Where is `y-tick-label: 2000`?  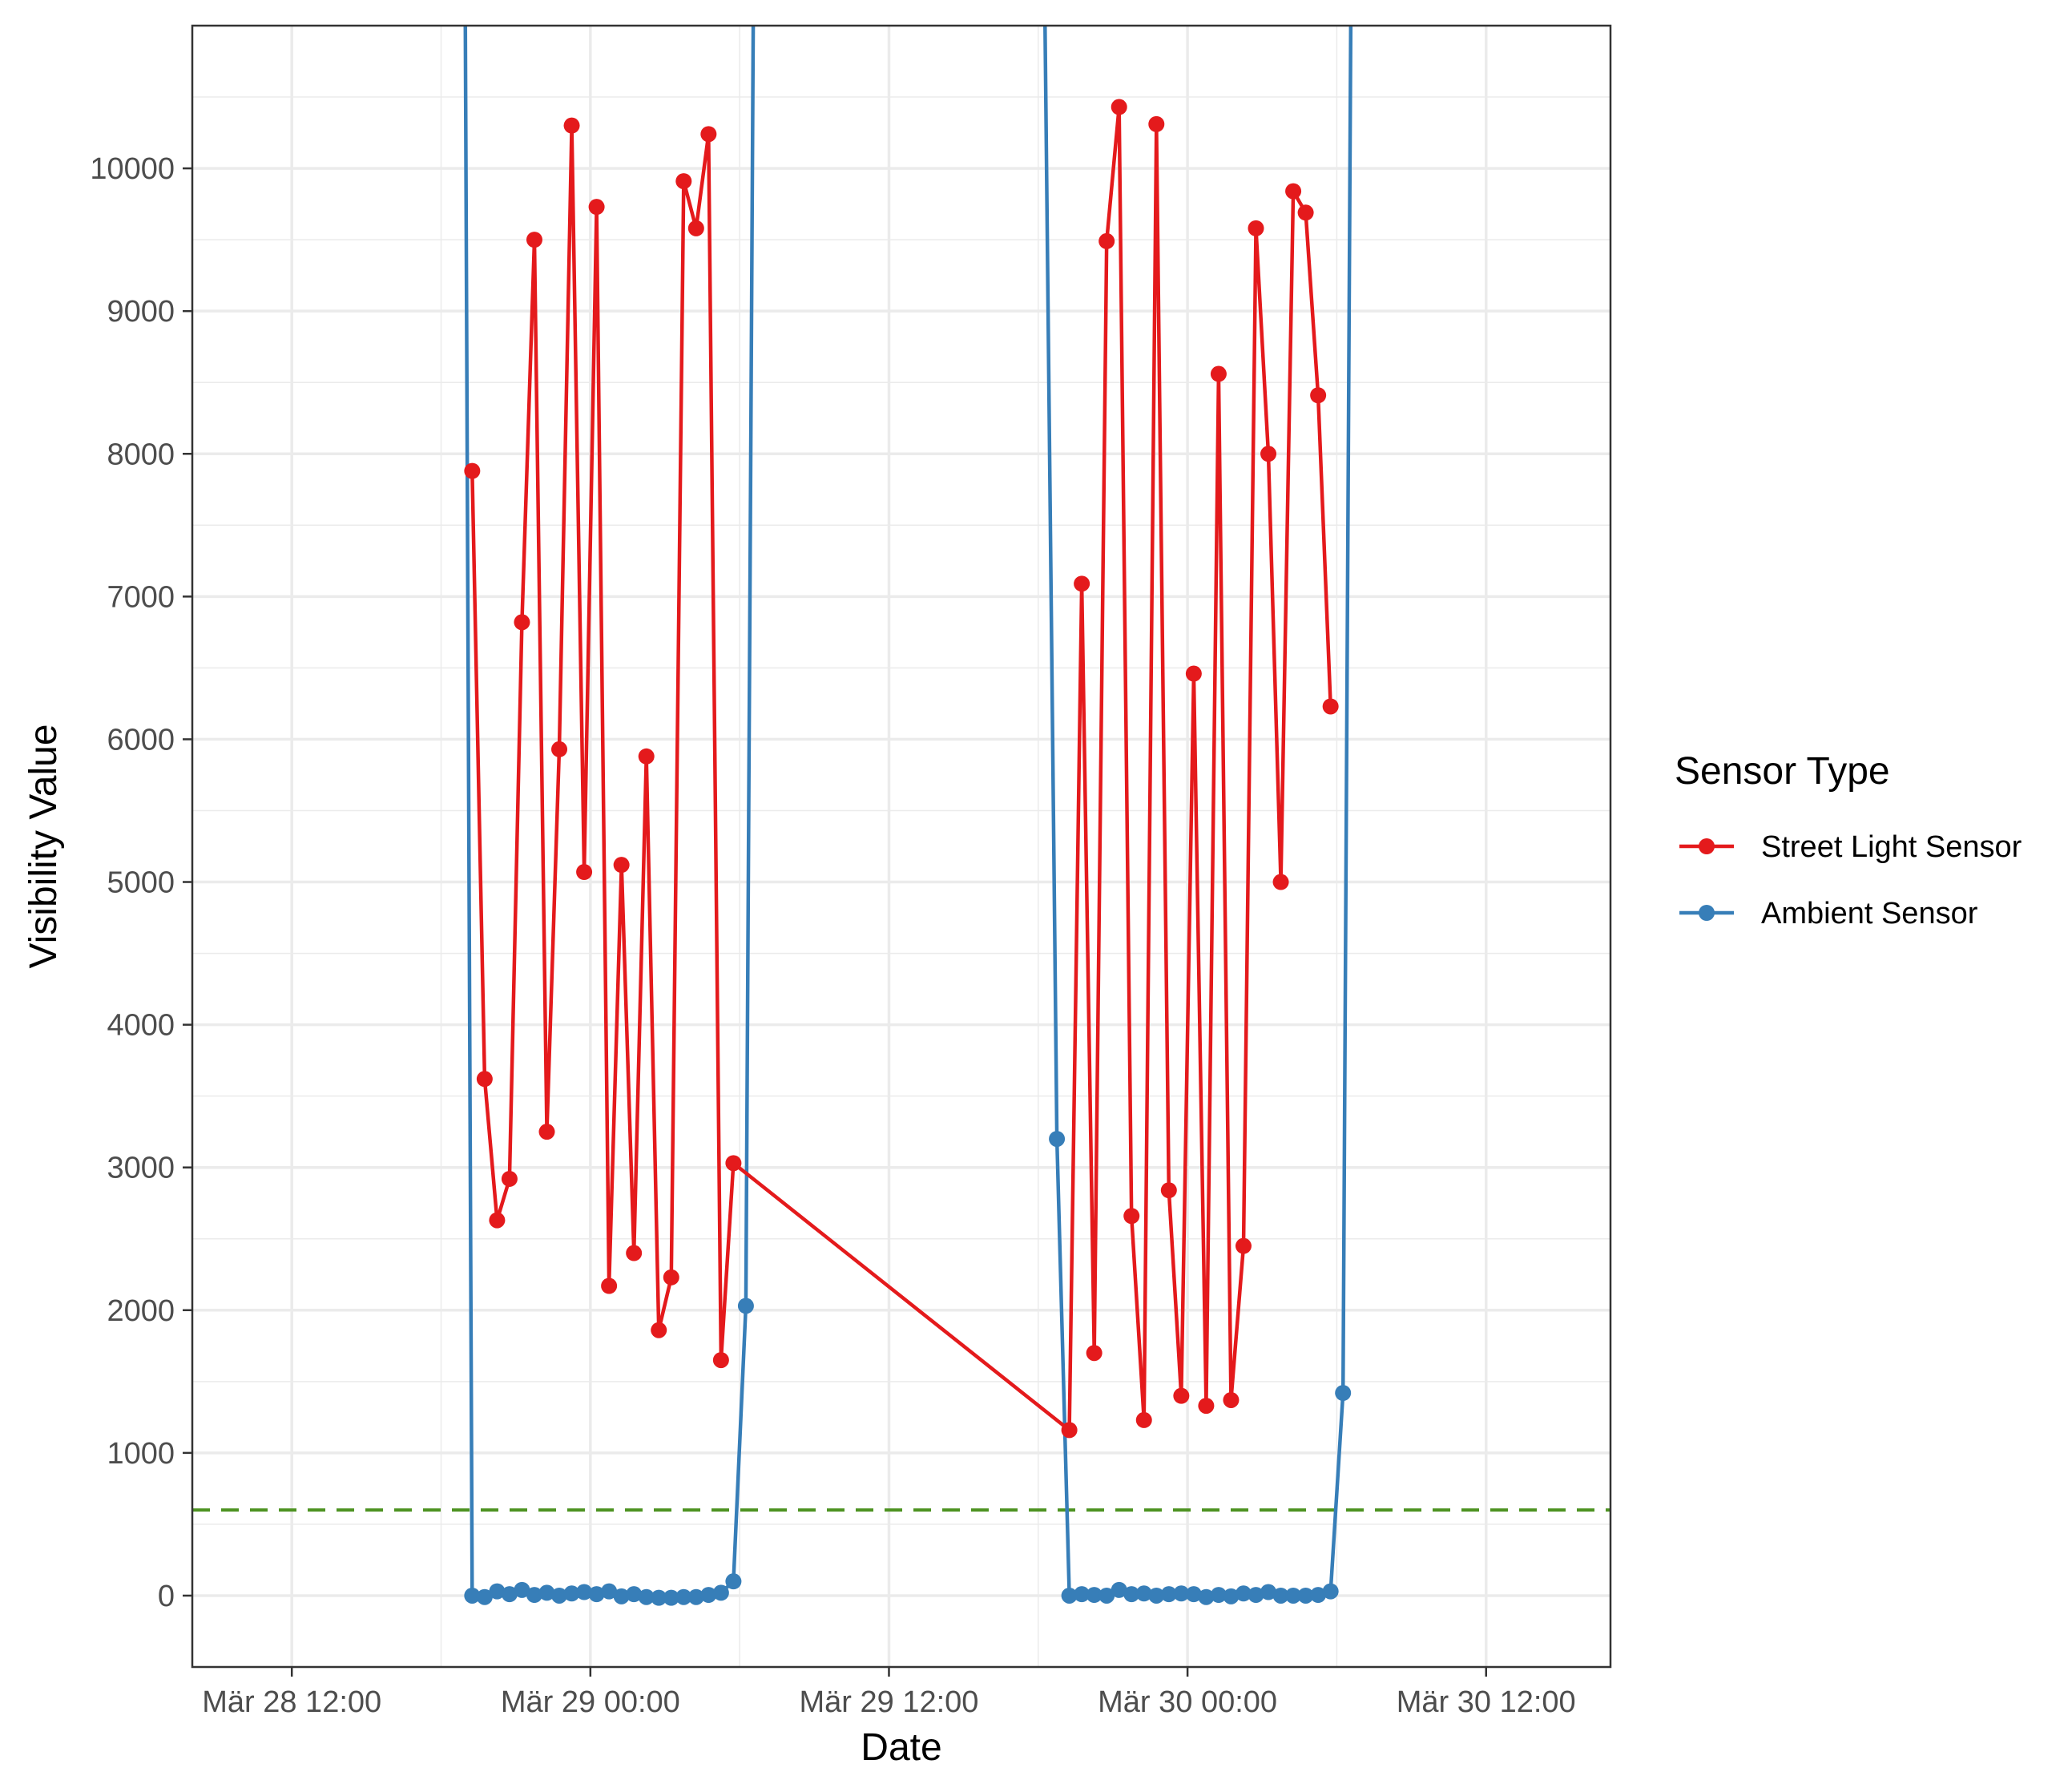 y-tick-label: 2000 is located at coordinates (141, 1311).